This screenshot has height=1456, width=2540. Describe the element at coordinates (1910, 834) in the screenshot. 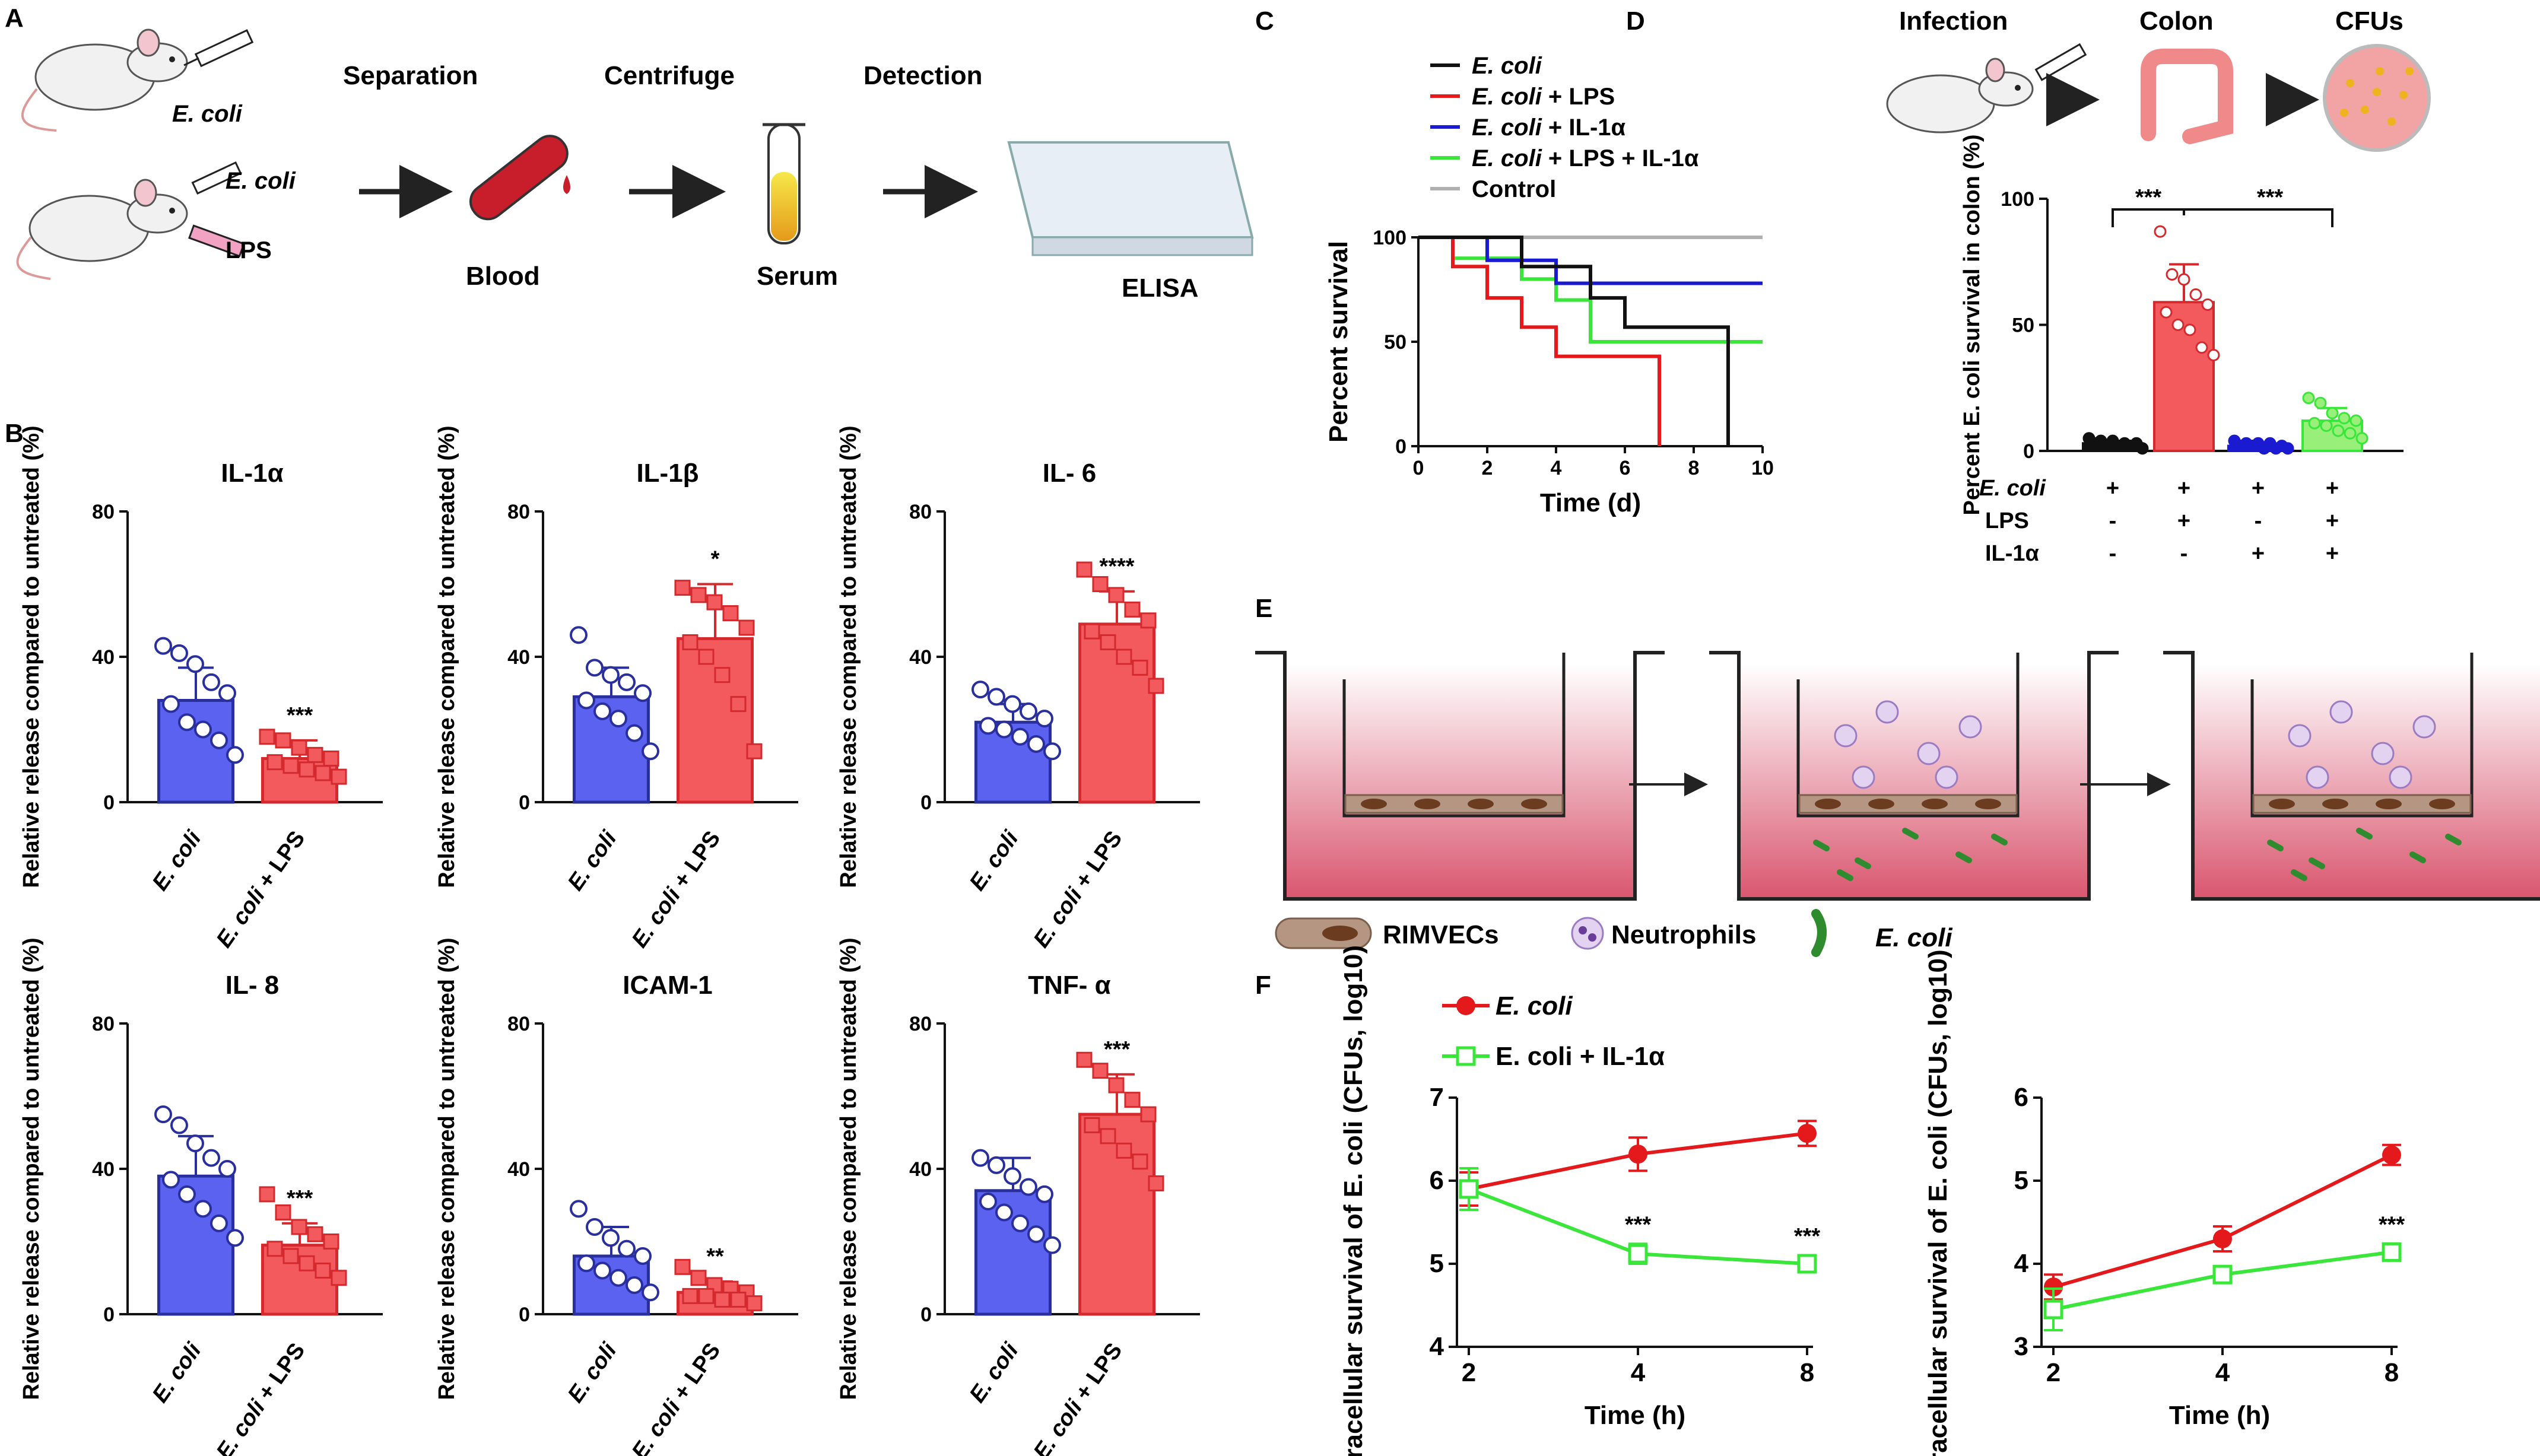

I see `e-coli` at that location.